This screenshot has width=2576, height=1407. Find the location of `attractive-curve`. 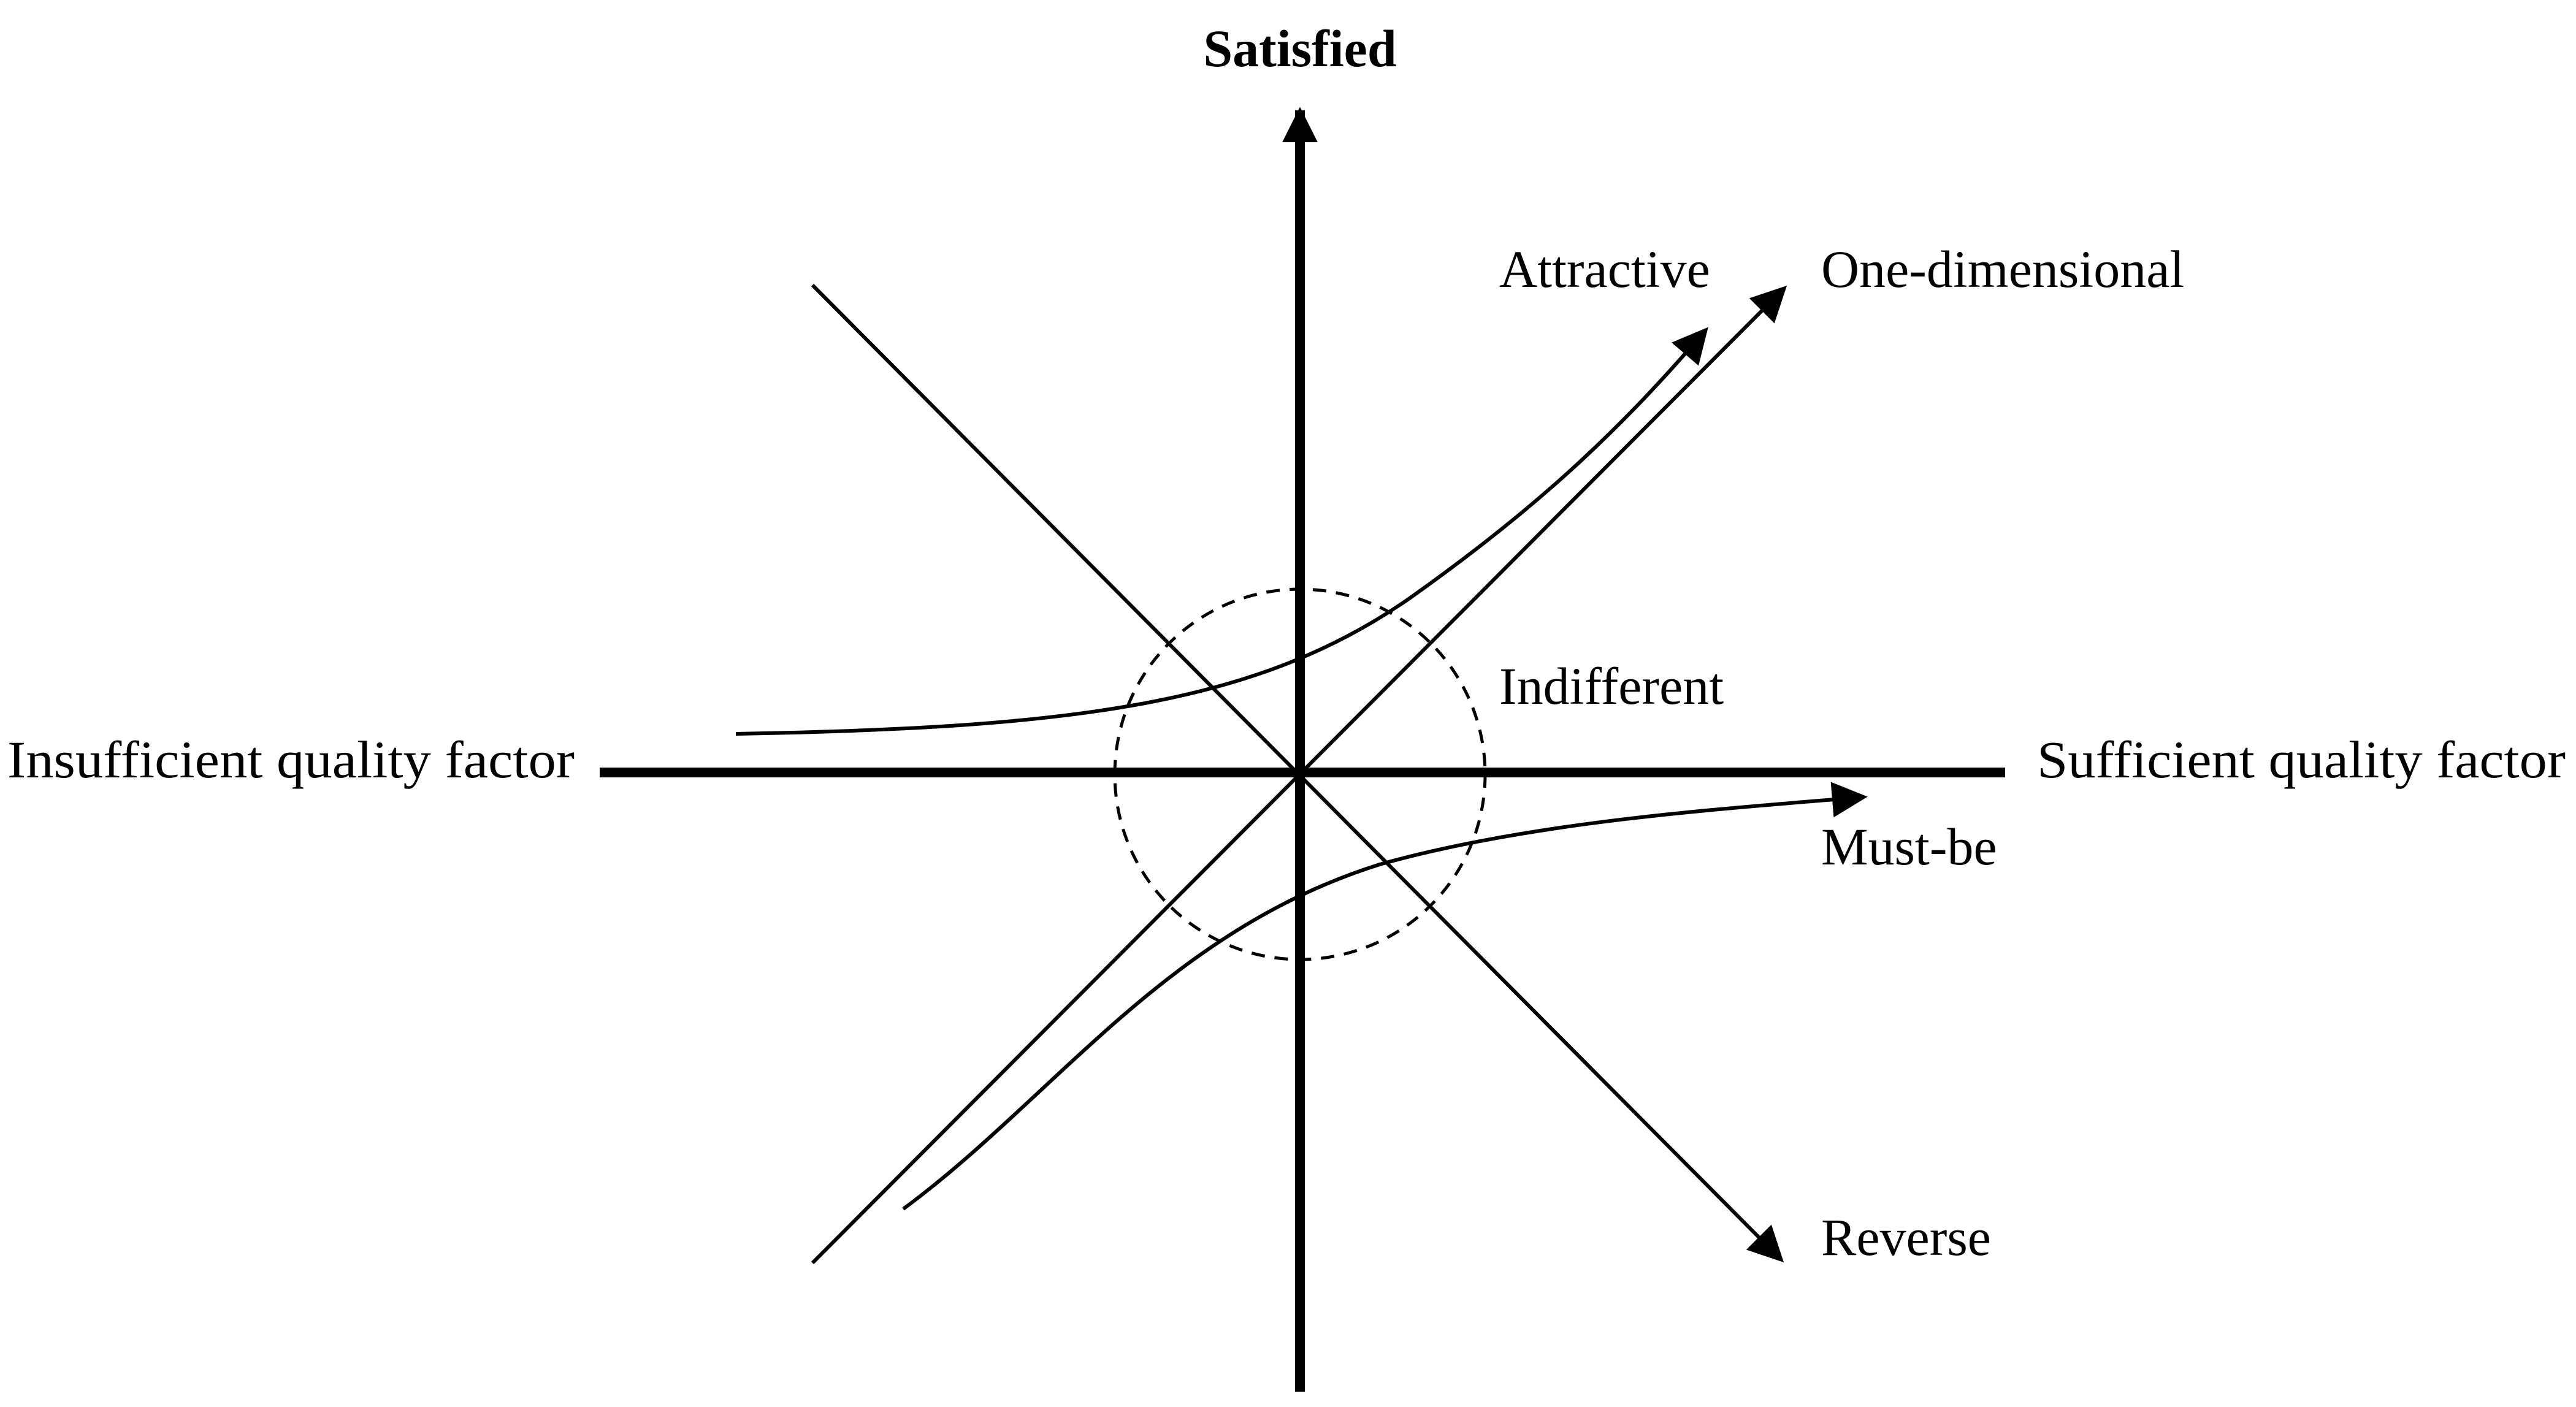

attractive-curve is located at coordinates (1221, 531).